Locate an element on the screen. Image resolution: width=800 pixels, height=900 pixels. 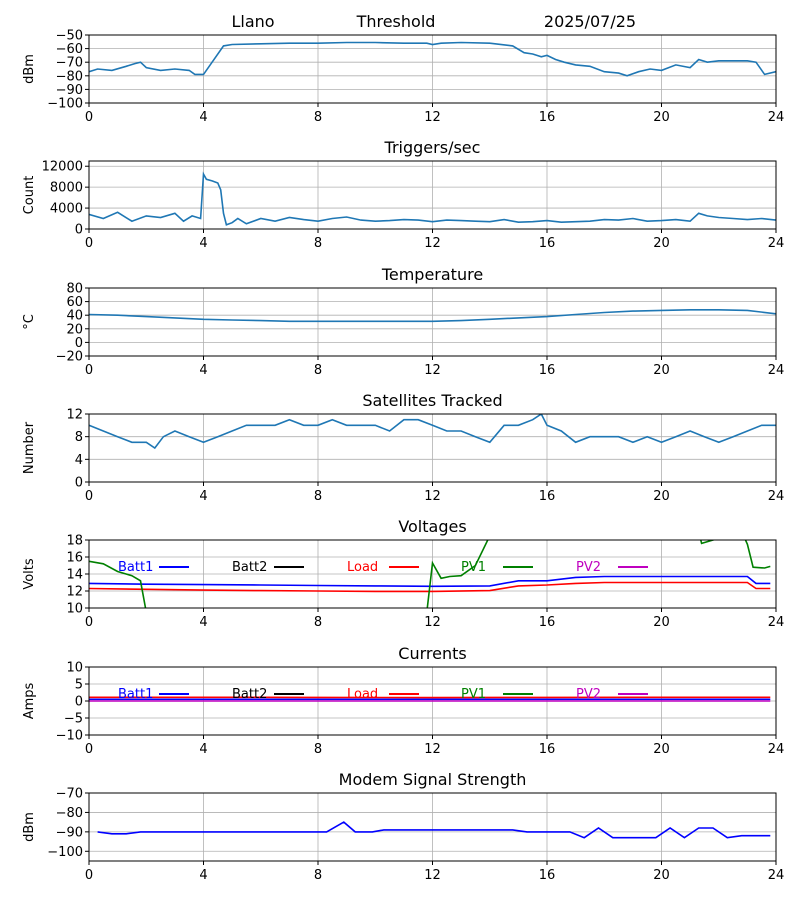
header-date: 2025/07/25 is located at coordinates (590, 21).